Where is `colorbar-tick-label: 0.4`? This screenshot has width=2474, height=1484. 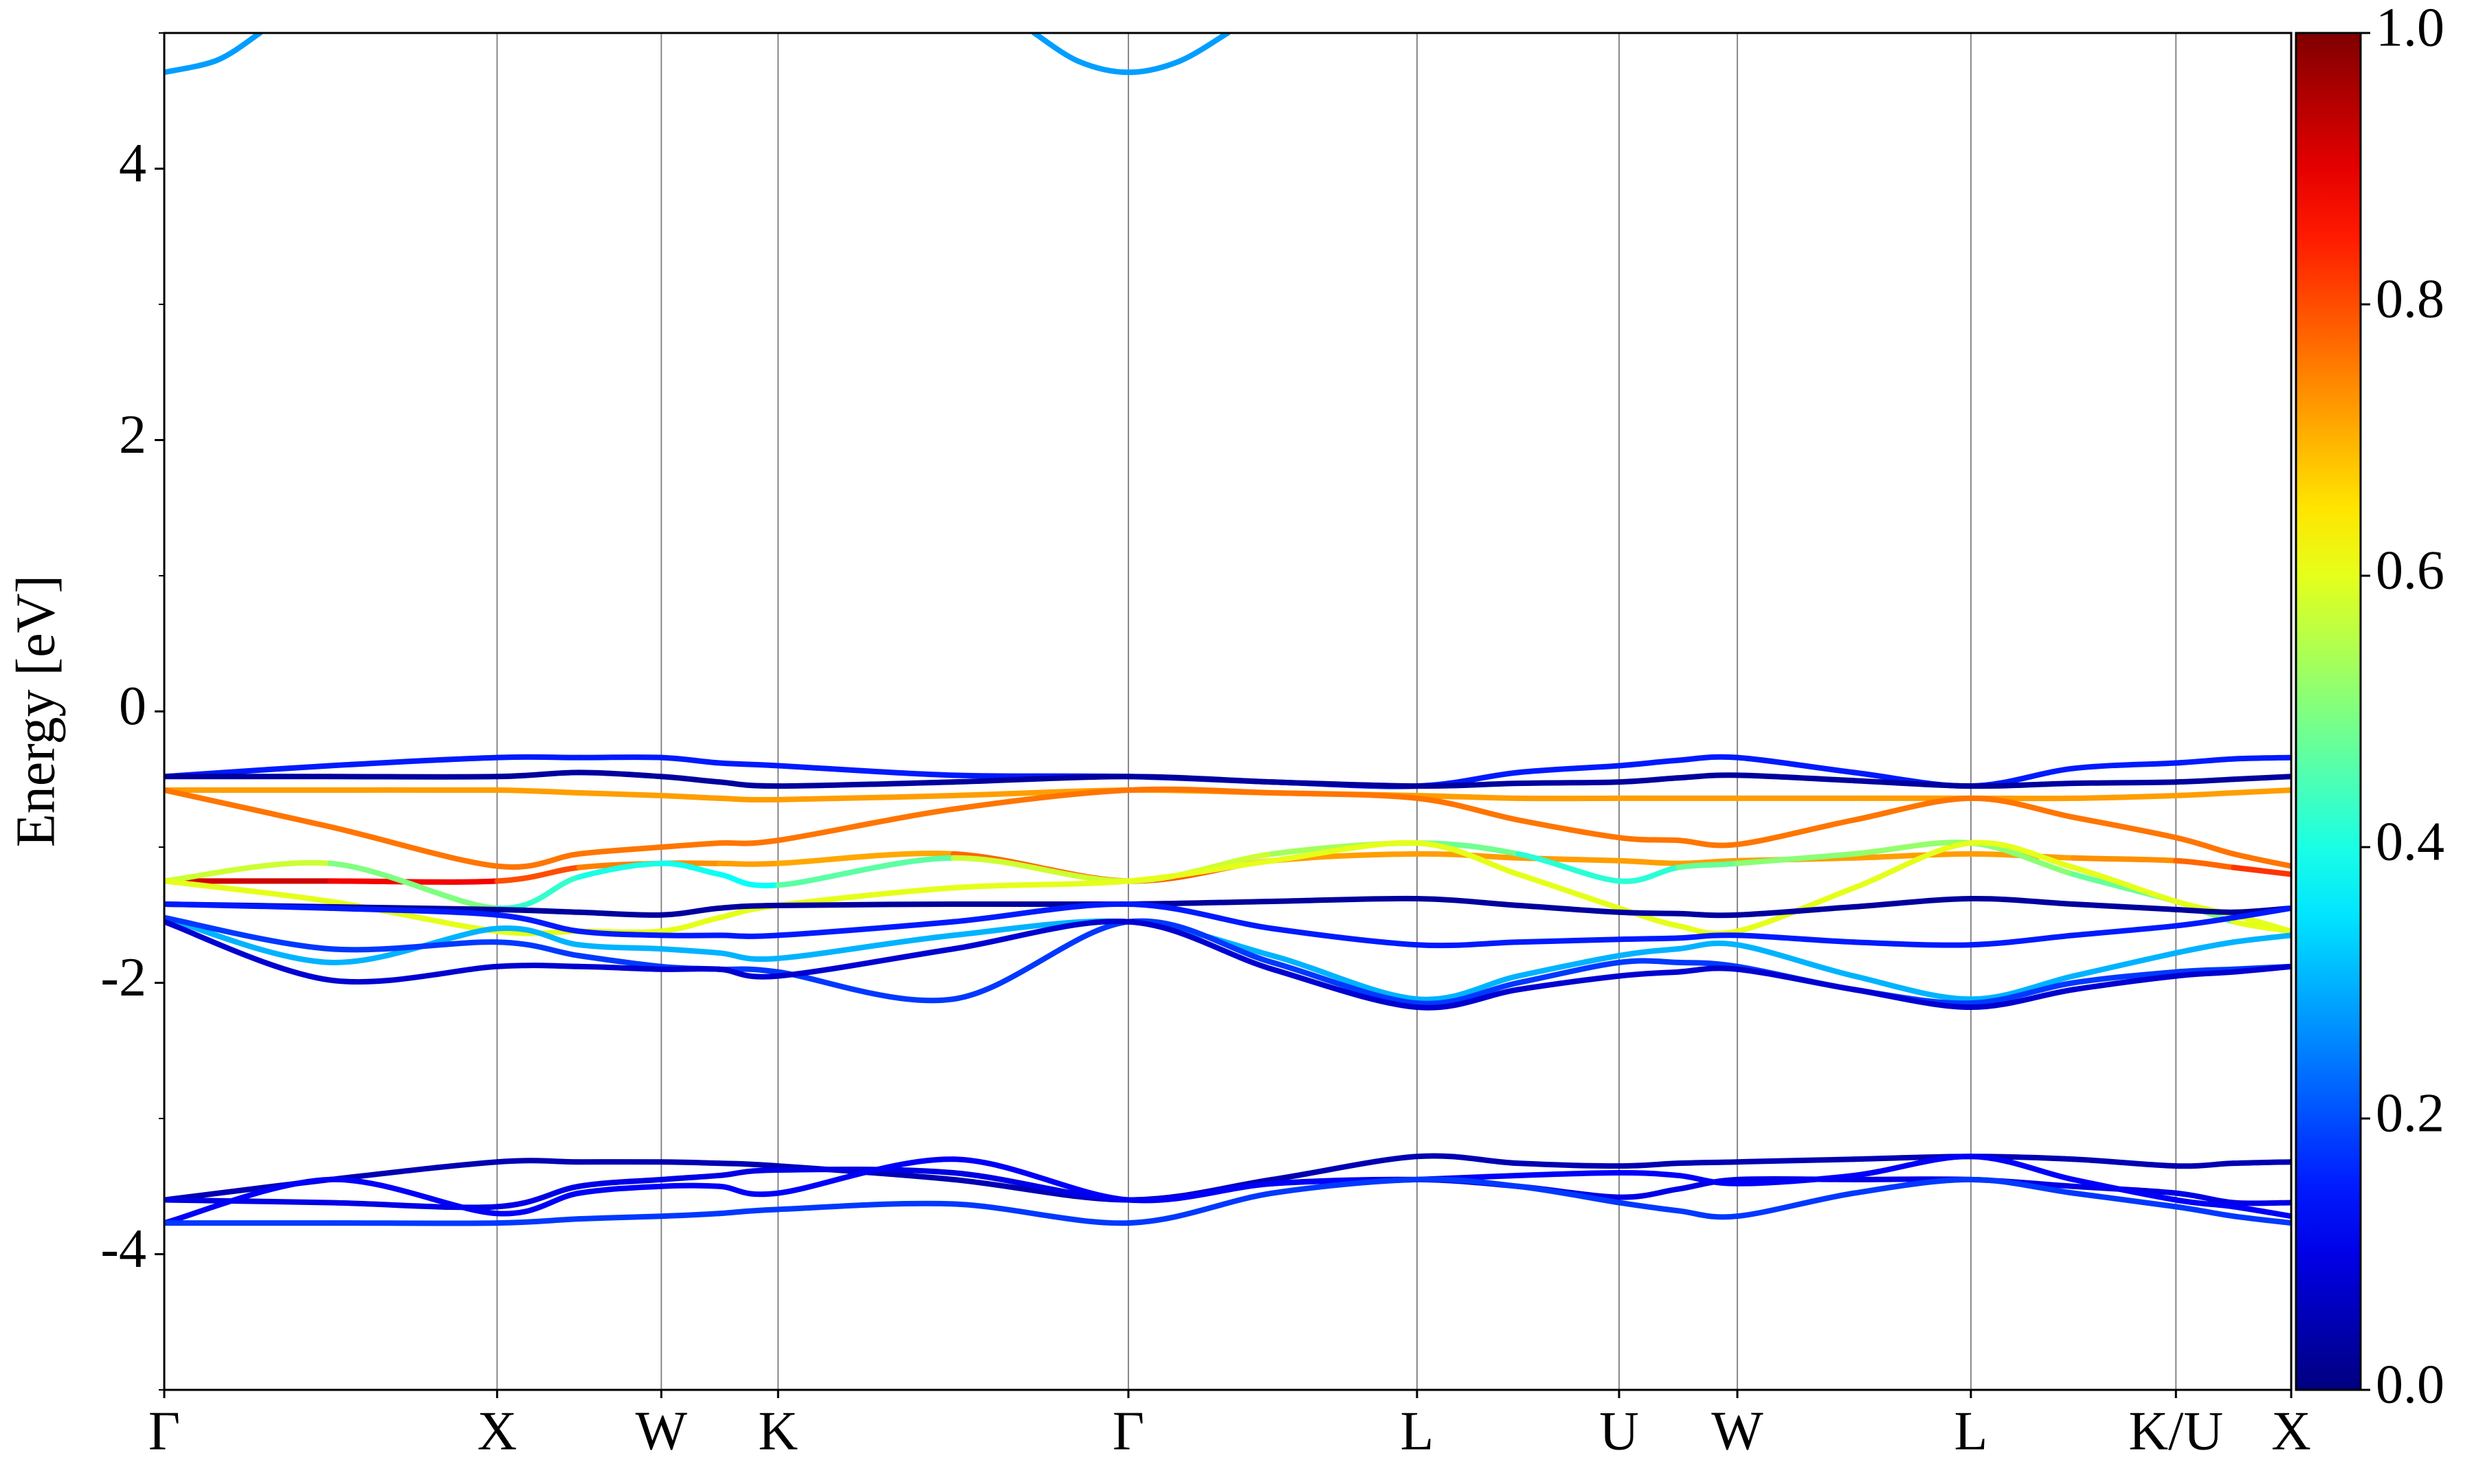
colorbar-tick-label: 0.4 is located at coordinates (2410, 842).